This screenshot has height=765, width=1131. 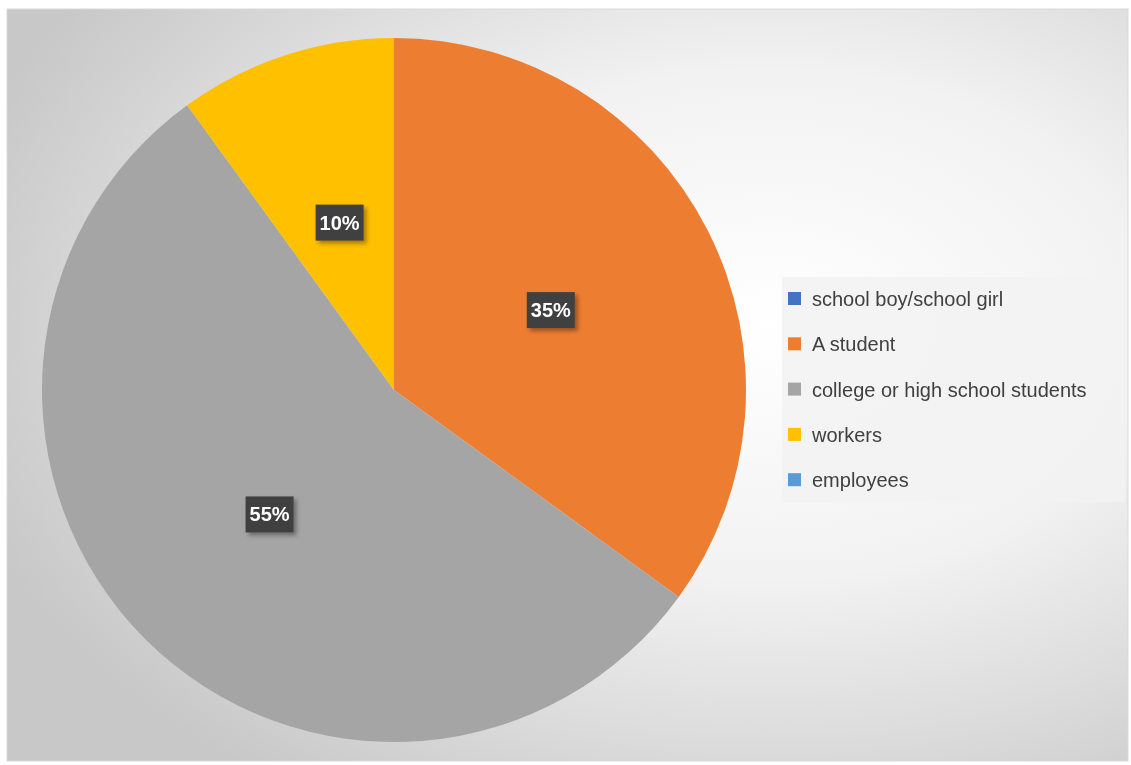 I want to click on data-label: 55%, so click(x=269, y=514).